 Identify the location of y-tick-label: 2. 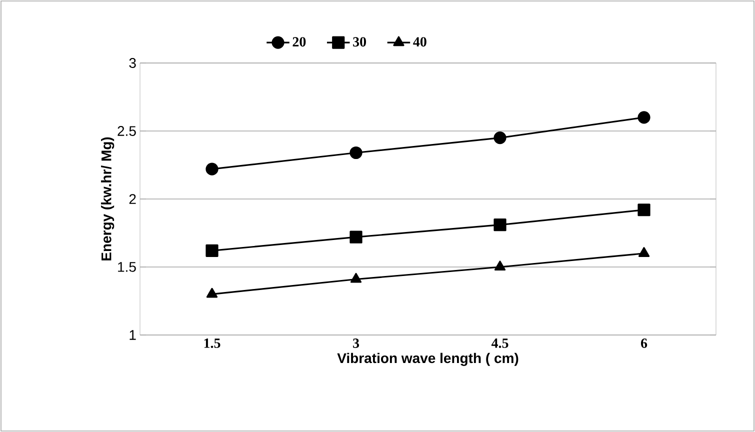
(132, 199).